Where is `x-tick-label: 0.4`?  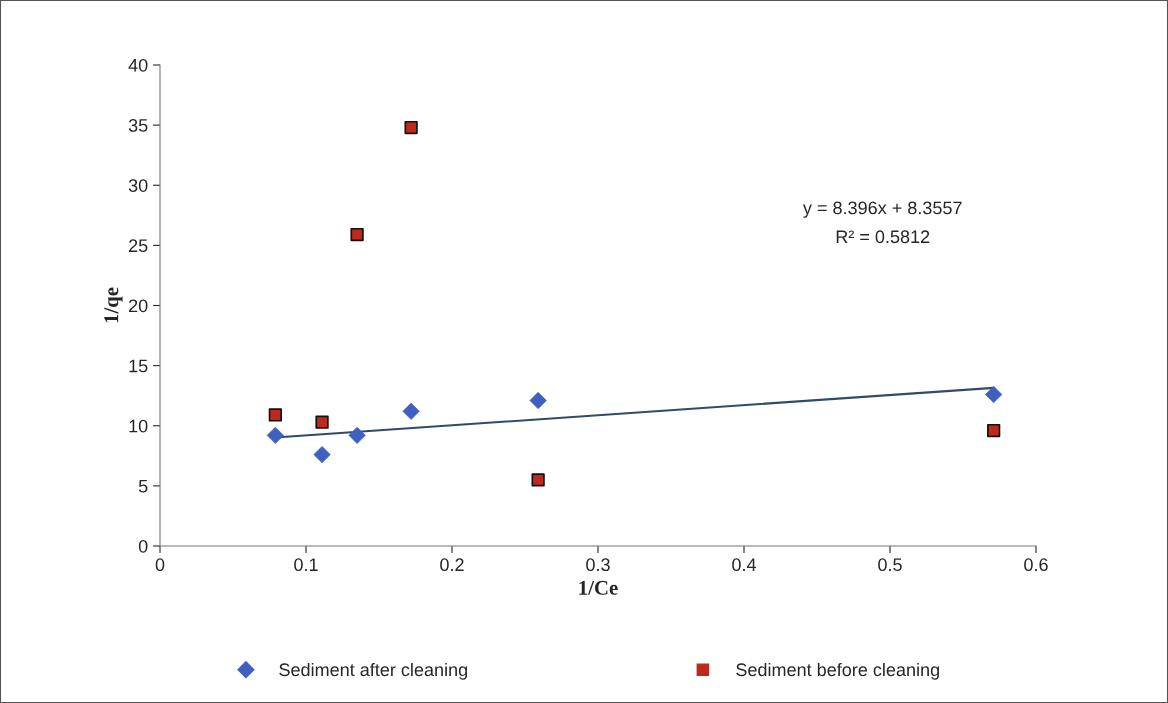 x-tick-label: 0.4 is located at coordinates (744, 565).